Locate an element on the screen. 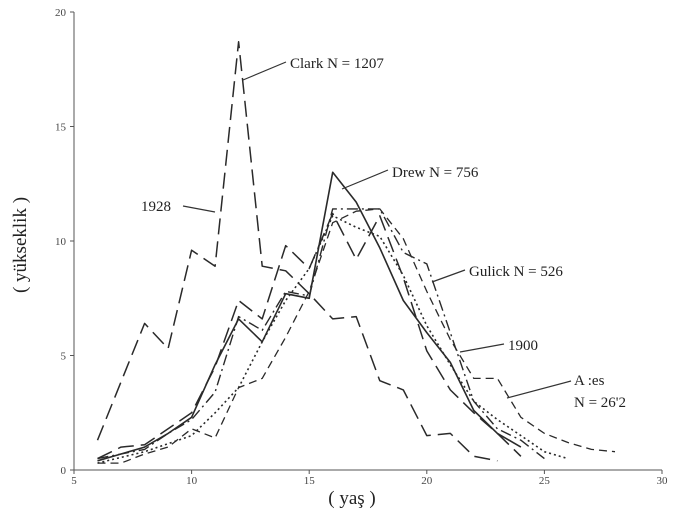 The image size is (680, 523). x-tick-label: 20 is located at coordinates (427, 481).